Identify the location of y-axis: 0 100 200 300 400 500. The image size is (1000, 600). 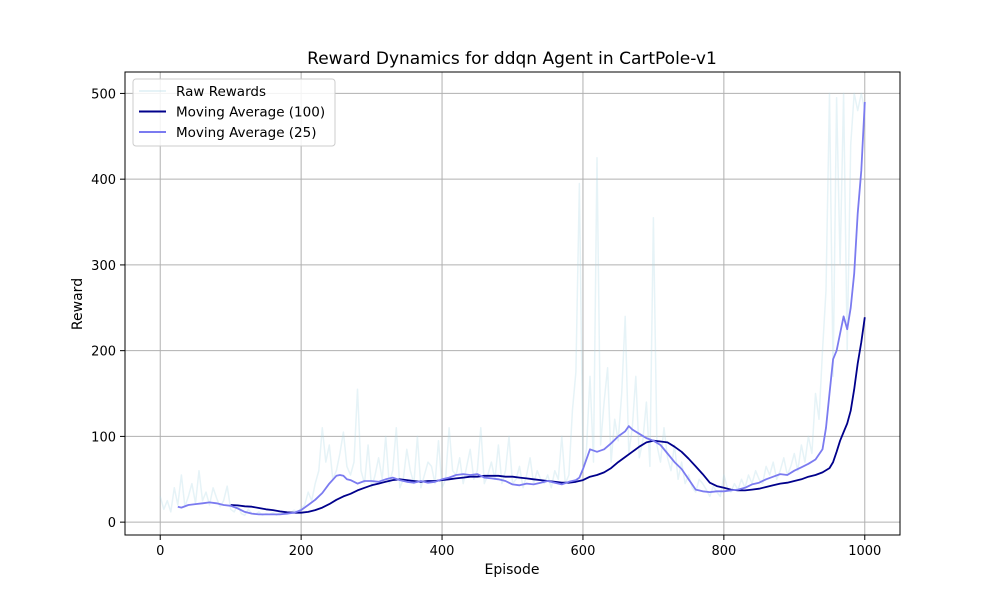
(108, 309).